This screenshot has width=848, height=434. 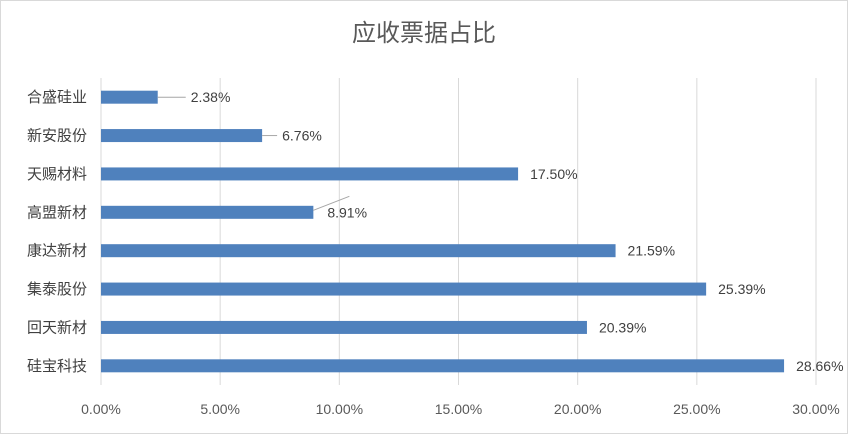 What do you see at coordinates (101, 409) in the screenshot?
I see `x-tick-label: 0.00%` at bounding box center [101, 409].